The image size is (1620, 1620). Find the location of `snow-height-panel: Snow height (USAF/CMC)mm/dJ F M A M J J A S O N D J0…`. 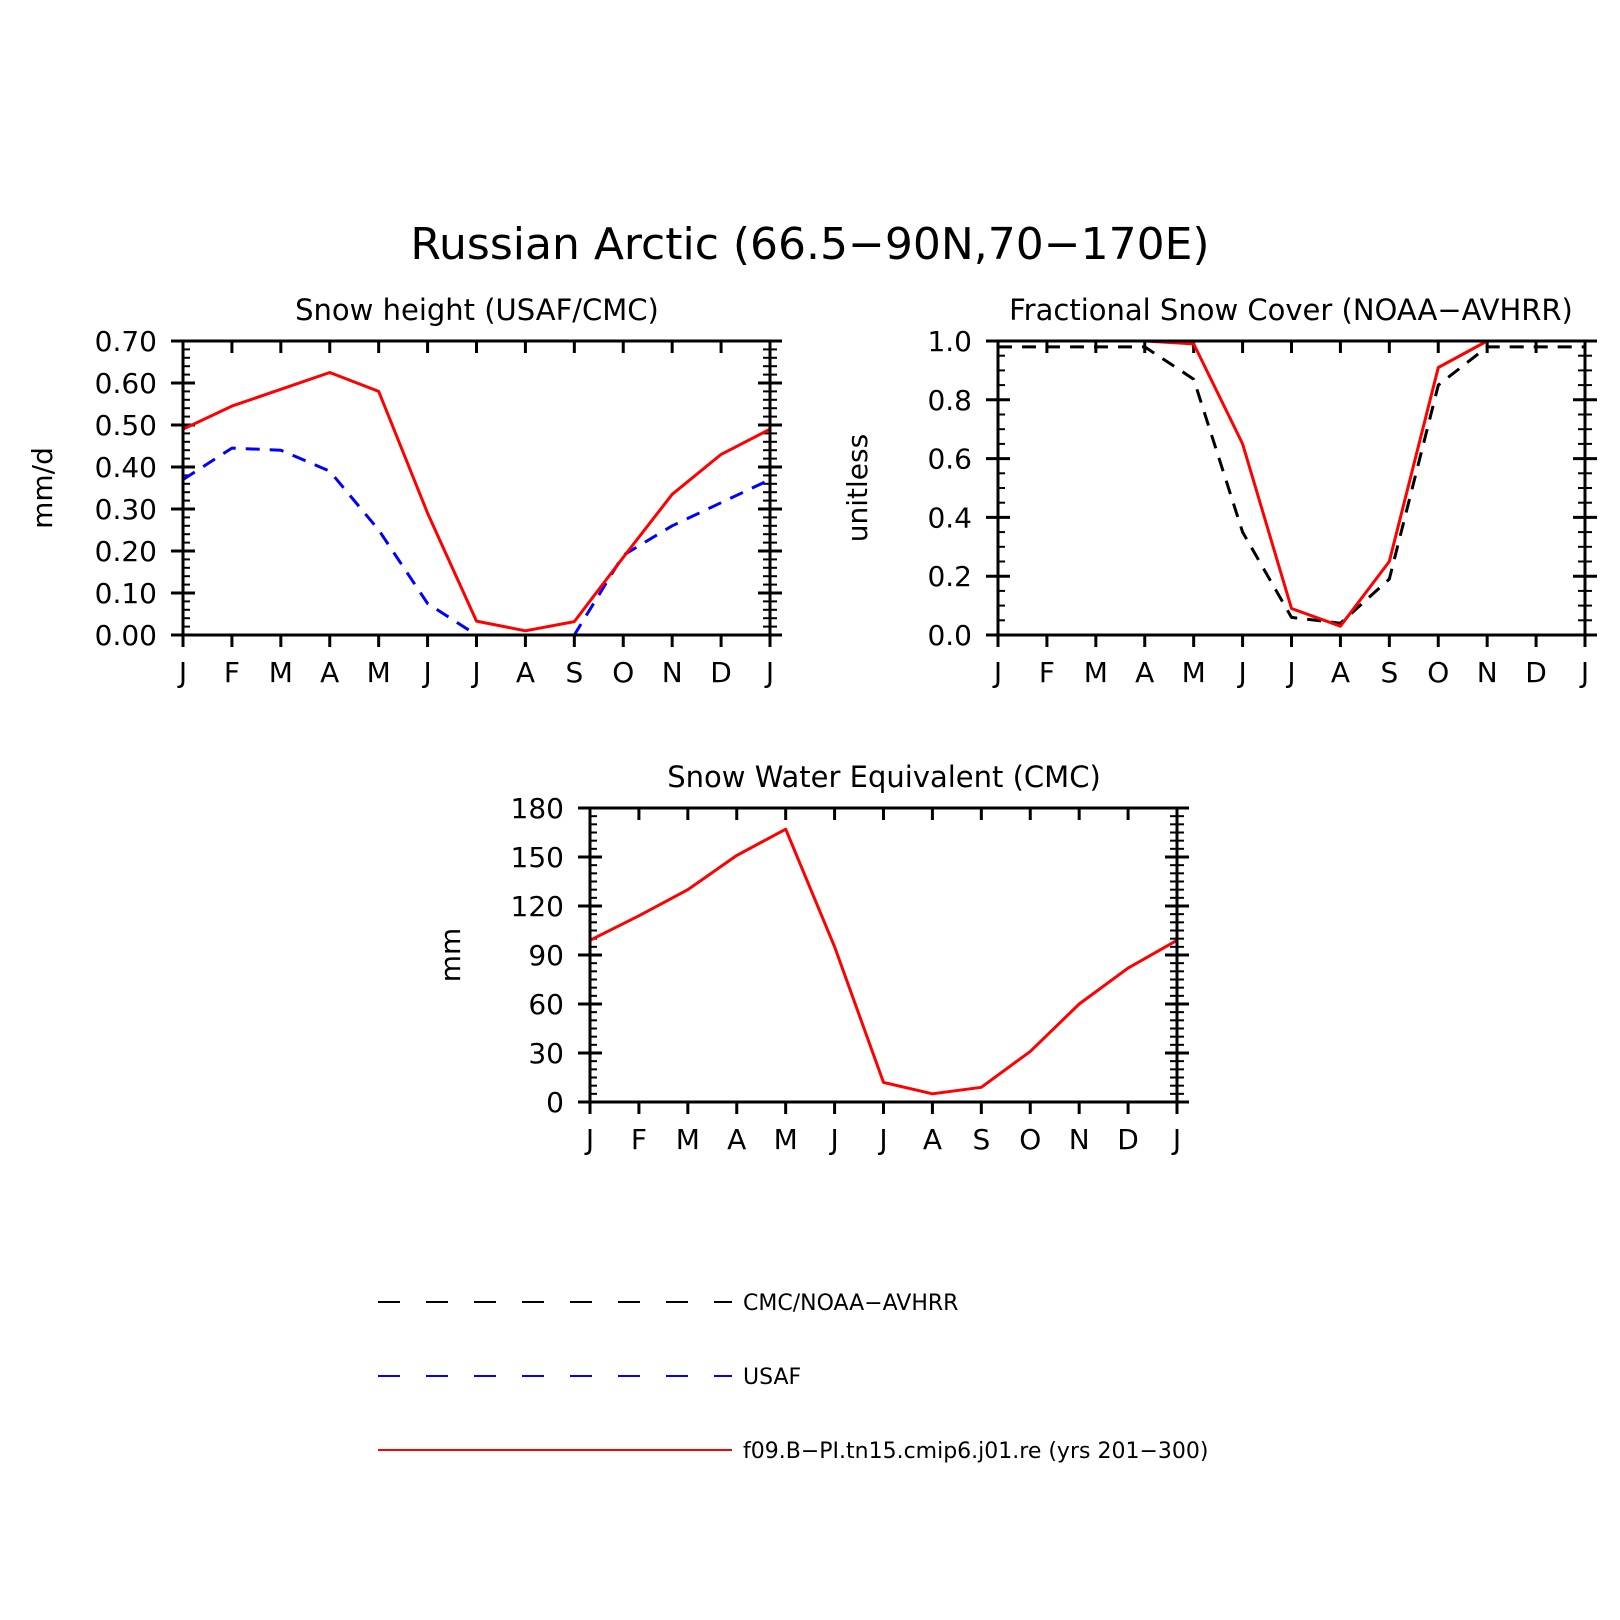

snow-height-panel: Snow height (USAF/CMC)mm/dJ F M A M J J A S O N D J0… is located at coordinates (404, 491).